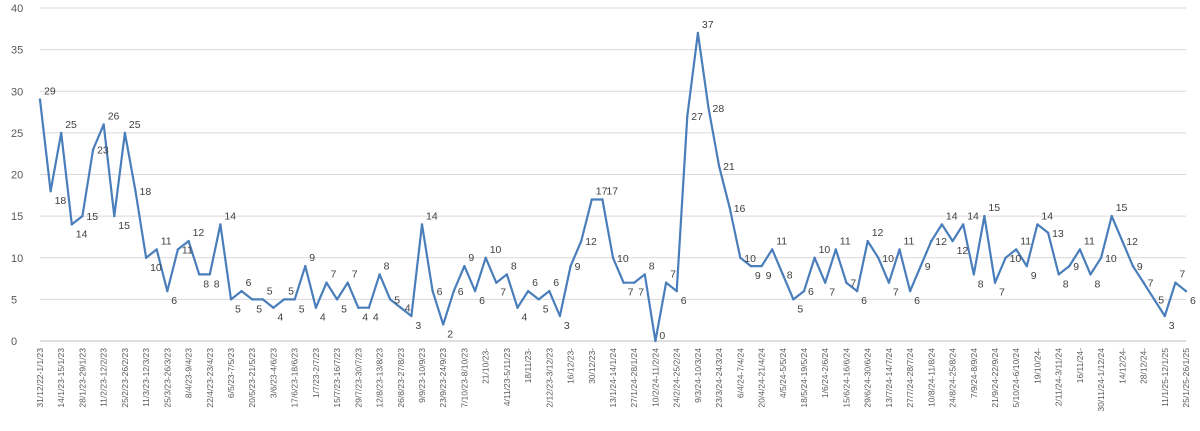 The image size is (1200, 431). Describe the element at coordinates (17, 217) in the screenshot. I see `y-tick-label: 15` at that location.